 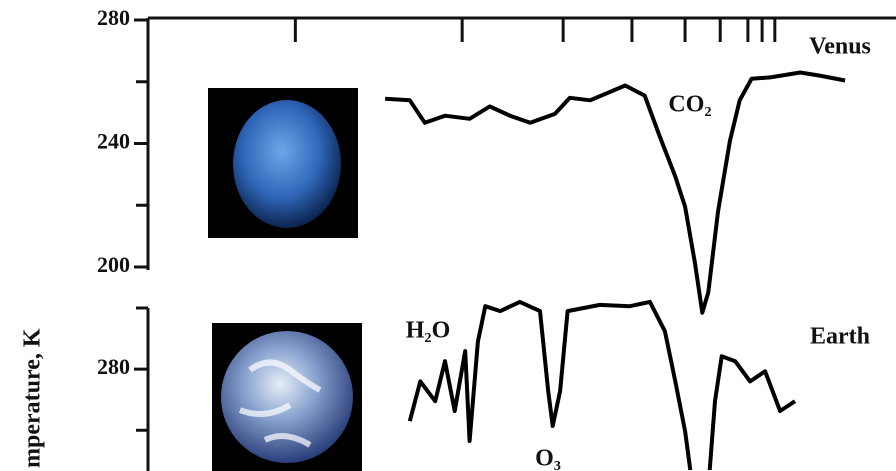 What do you see at coordinates (840, 337) in the screenshot?
I see `series-label: Earth` at bounding box center [840, 337].